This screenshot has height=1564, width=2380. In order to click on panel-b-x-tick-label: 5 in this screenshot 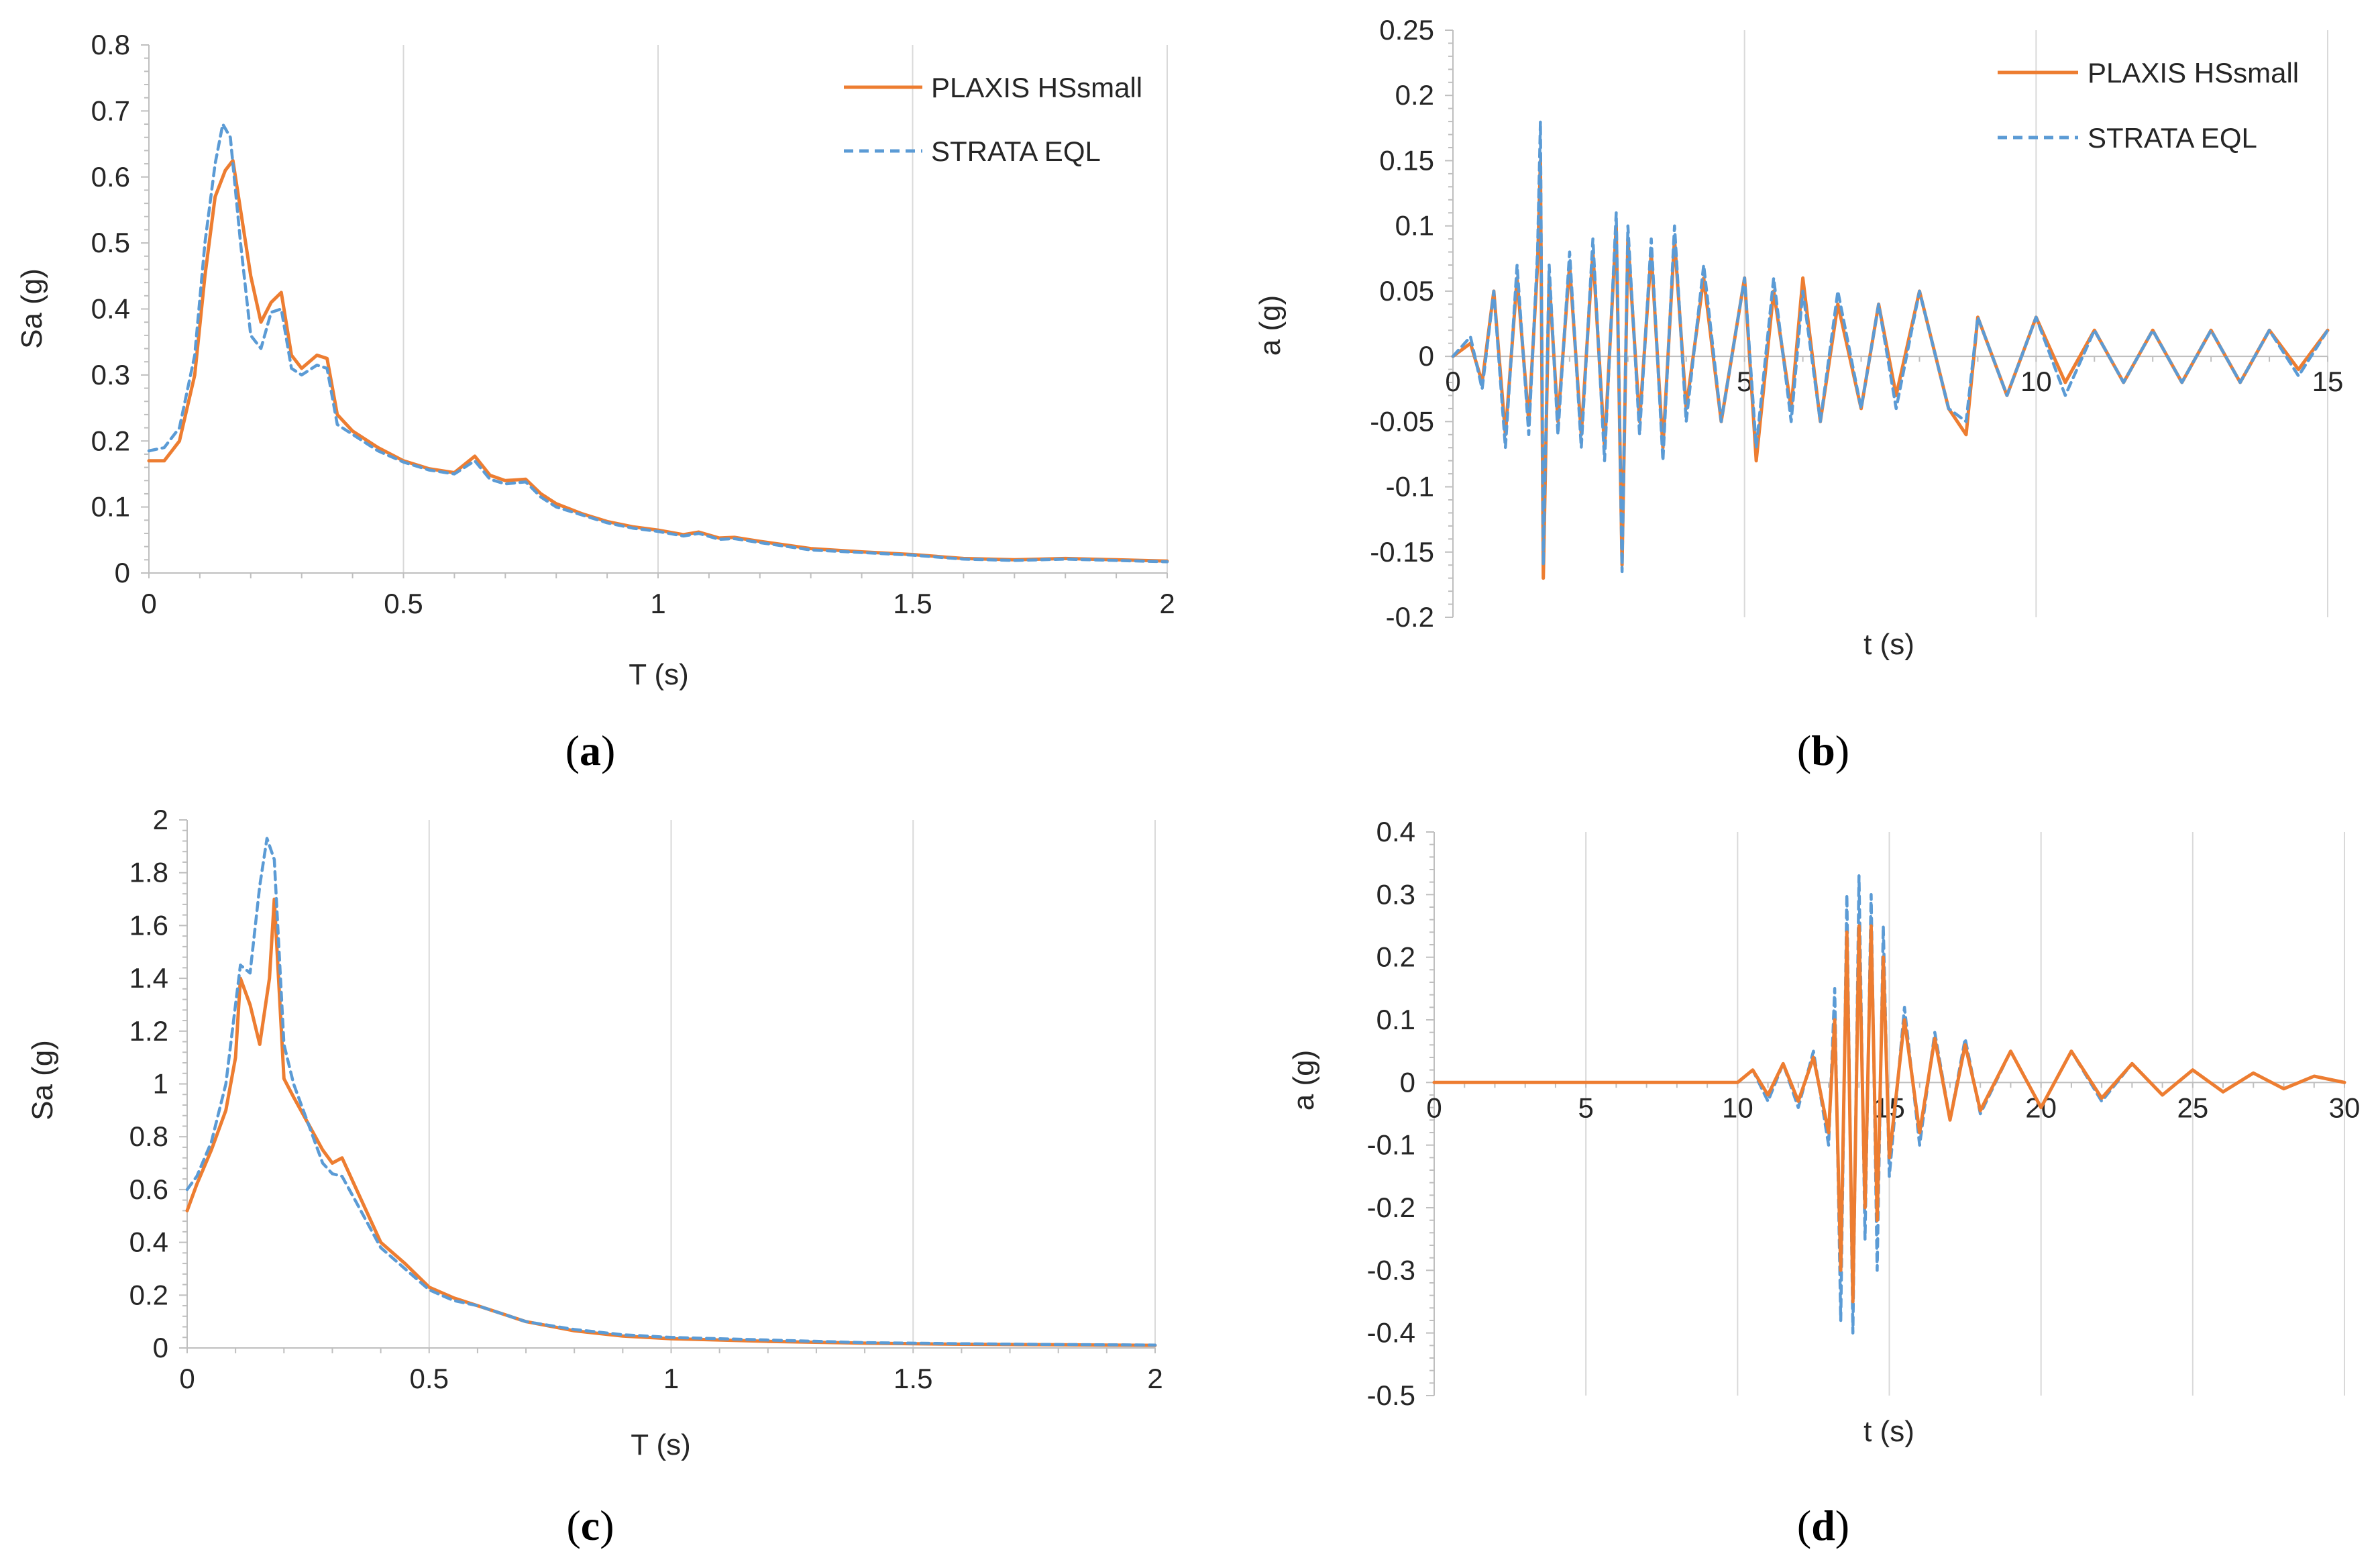, I will do `click(1745, 381)`.